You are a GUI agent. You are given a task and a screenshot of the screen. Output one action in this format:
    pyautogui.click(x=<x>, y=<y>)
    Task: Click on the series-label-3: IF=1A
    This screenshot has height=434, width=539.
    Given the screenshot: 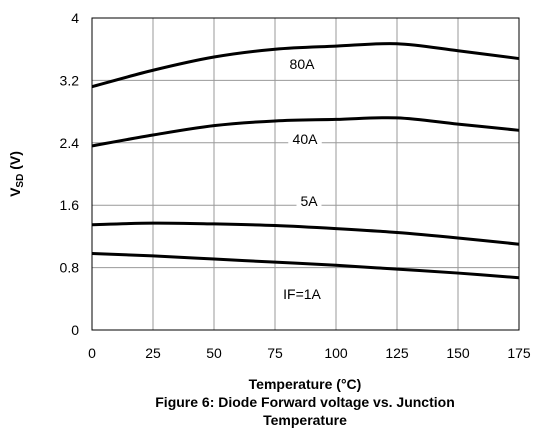 What is the action you would take?
    pyautogui.click(x=302, y=294)
    